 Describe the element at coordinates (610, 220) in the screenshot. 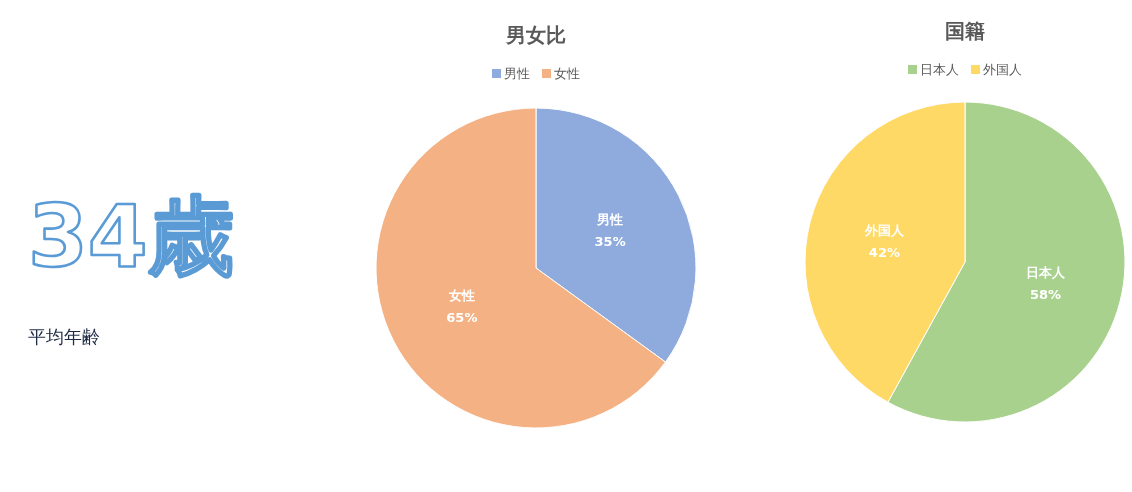

I see `slice-label: 男性` at that location.